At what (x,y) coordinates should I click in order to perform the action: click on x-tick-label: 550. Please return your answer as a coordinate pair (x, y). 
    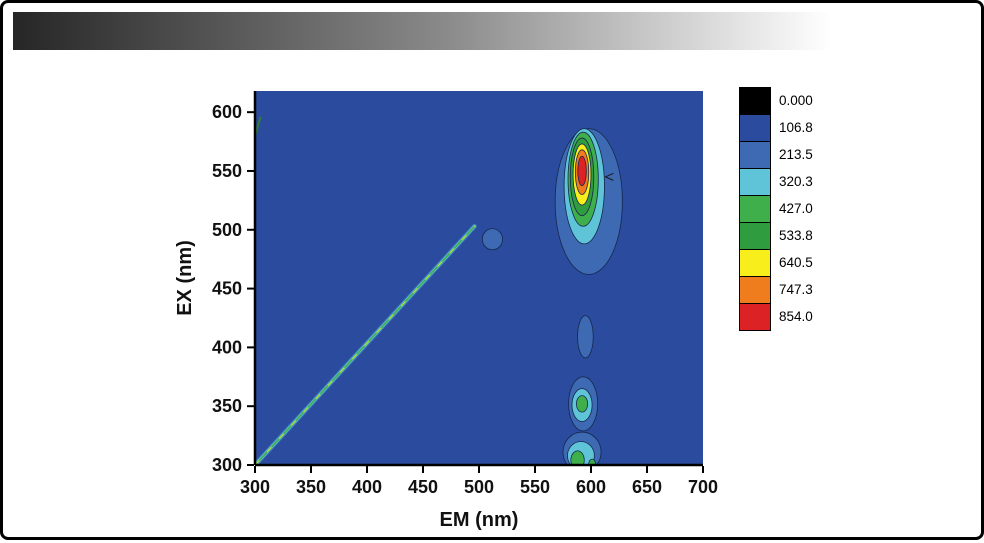
    Looking at the image, I should click on (535, 487).